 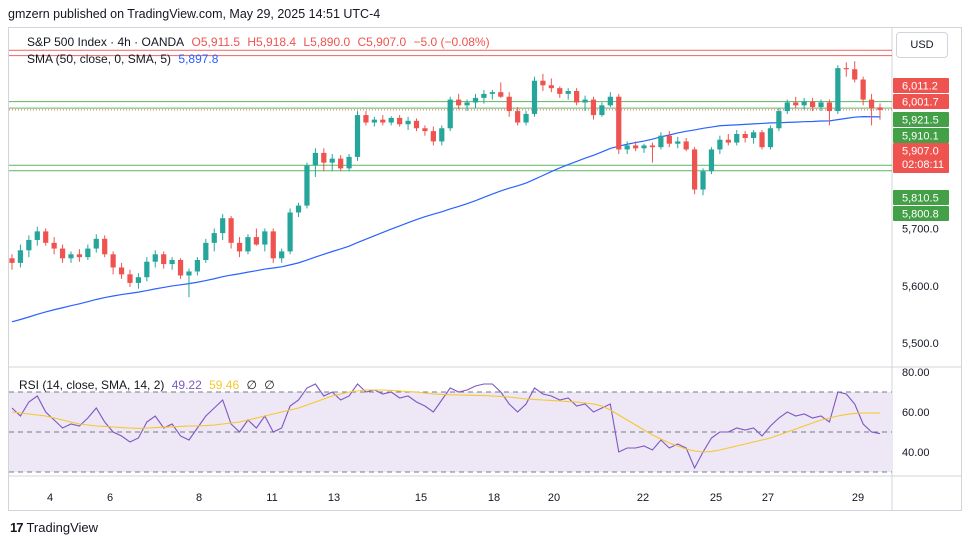 What do you see at coordinates (858, 498) in the screenshot?
I see `time-tick-label: 29` at bounding box center [858, 498].